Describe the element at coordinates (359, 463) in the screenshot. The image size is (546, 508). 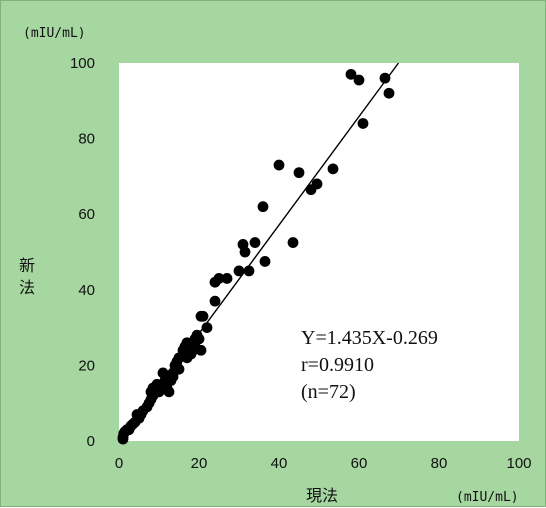
I see `x-tick-label: 60` at that location.